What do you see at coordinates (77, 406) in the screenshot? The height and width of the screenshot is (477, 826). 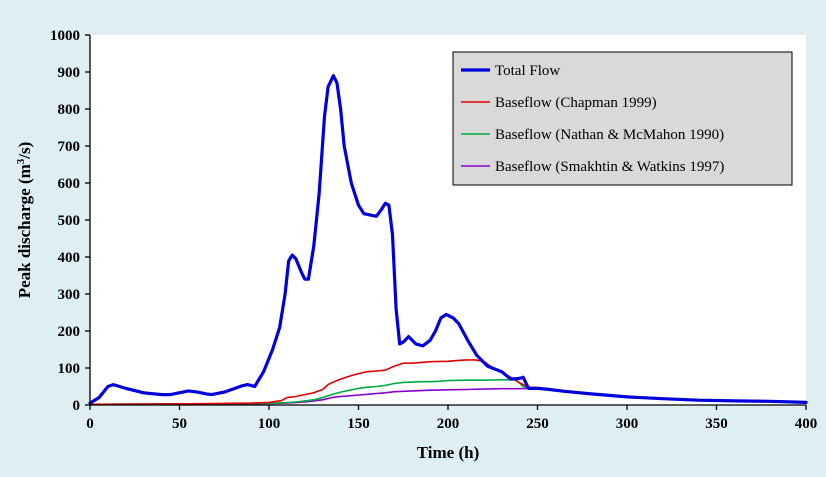 I see `y-tick-label: 0` at bounding box center [77, 406].